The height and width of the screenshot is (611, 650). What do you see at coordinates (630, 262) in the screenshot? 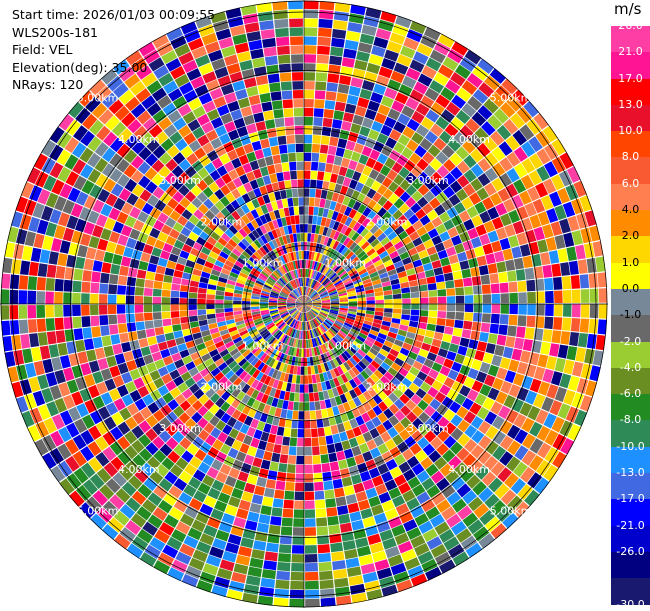
I see `colorbar-tick-label: 1.0` at bounding box center [630, 262].